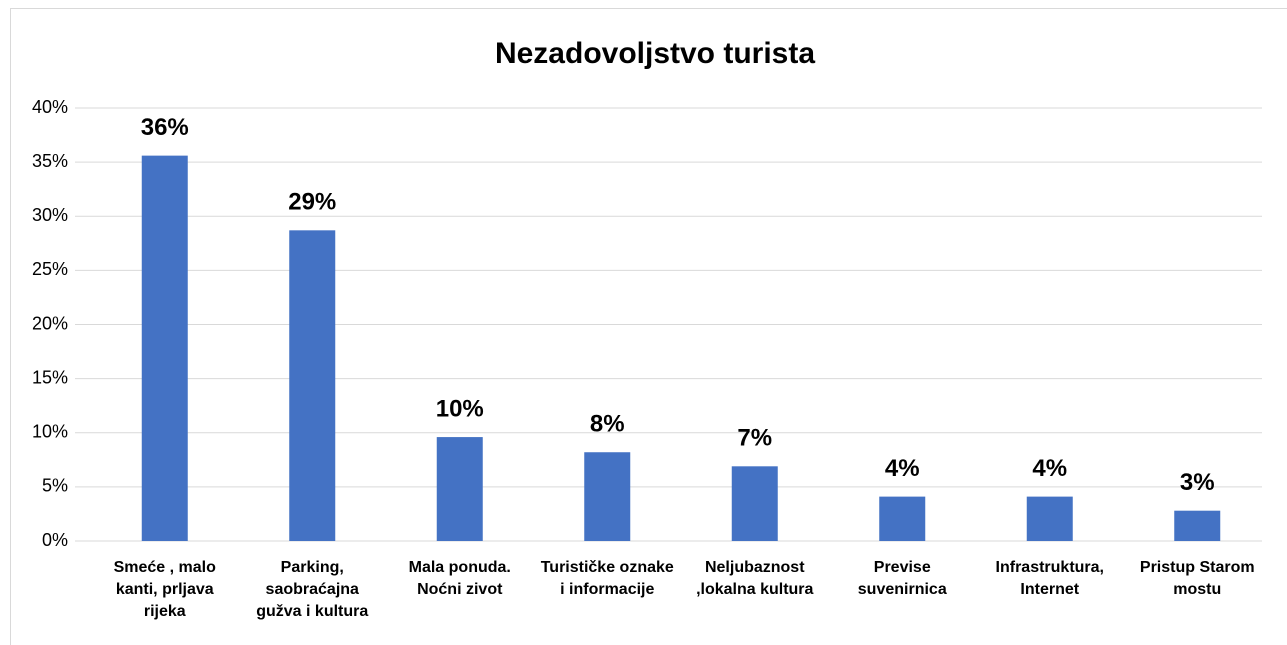  Describe the element at coordinates (1197, 578) in the screenshot. I see `x-tick-label: Pristup Starom mostu` at that location.